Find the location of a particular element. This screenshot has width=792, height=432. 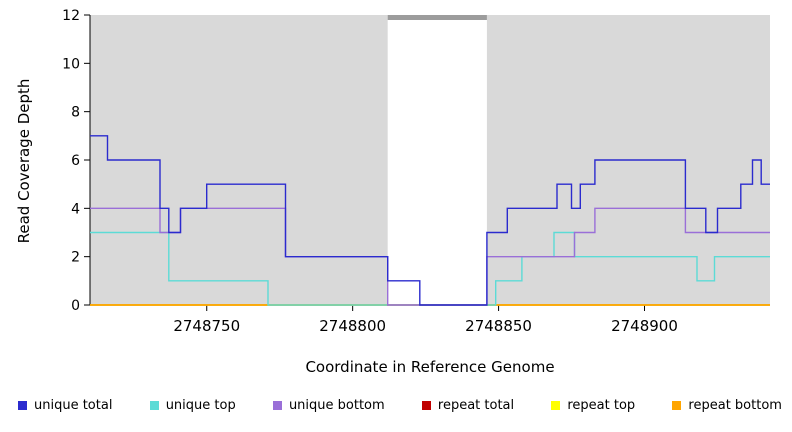

legend-item-unique-total: unique total is located at coordinates (65, 405).